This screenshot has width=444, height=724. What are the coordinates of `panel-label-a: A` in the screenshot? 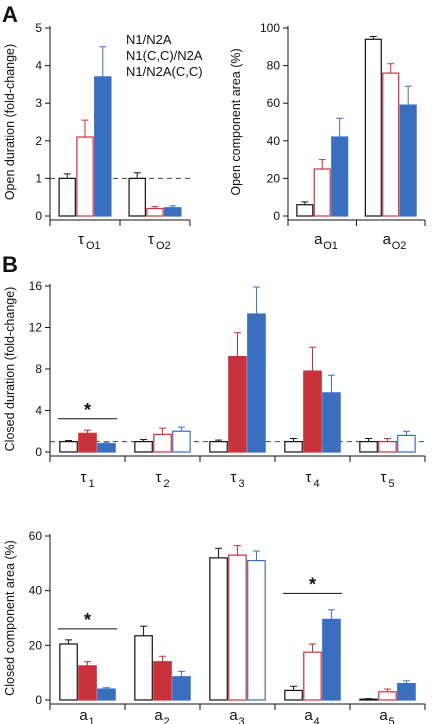 It's located at (10, 14).